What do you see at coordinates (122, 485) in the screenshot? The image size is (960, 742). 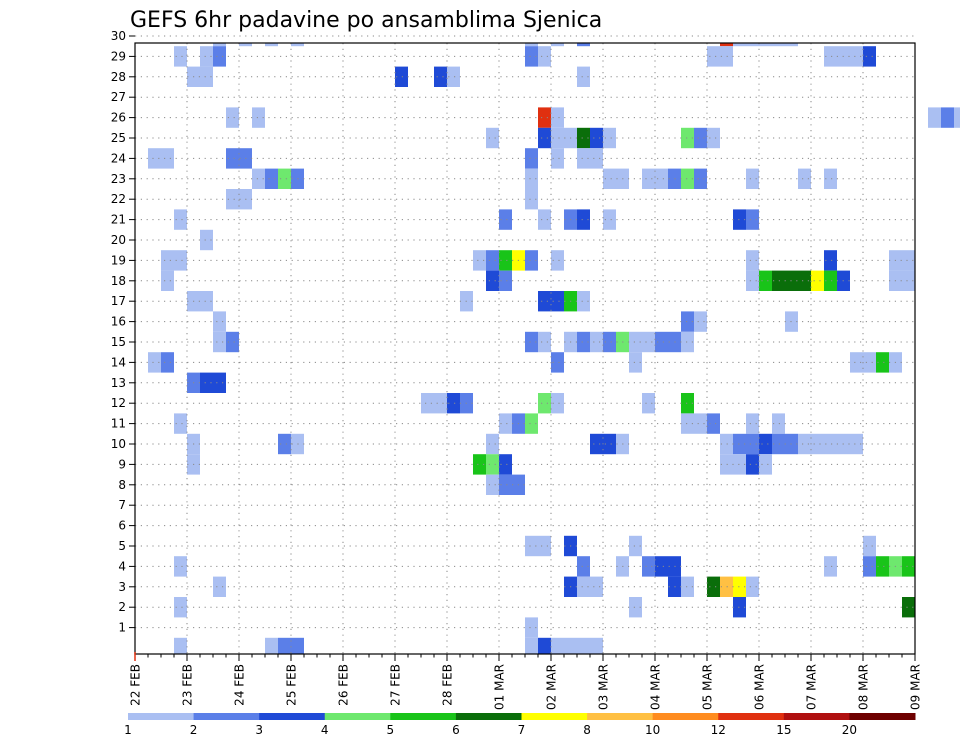 I see `y-tick-label: 8` at bounding box center [122, 485].